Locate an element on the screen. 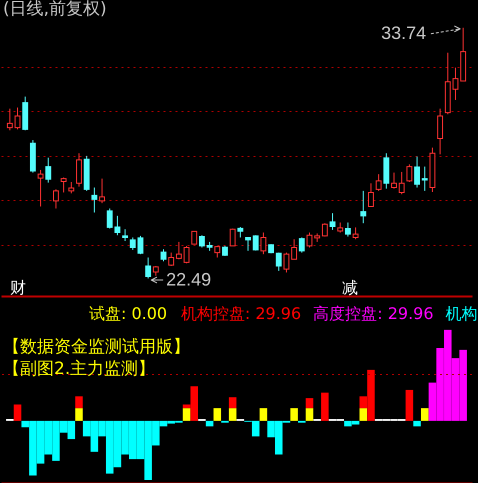  annotation: 22.49 is located at coordinates (189, 279).